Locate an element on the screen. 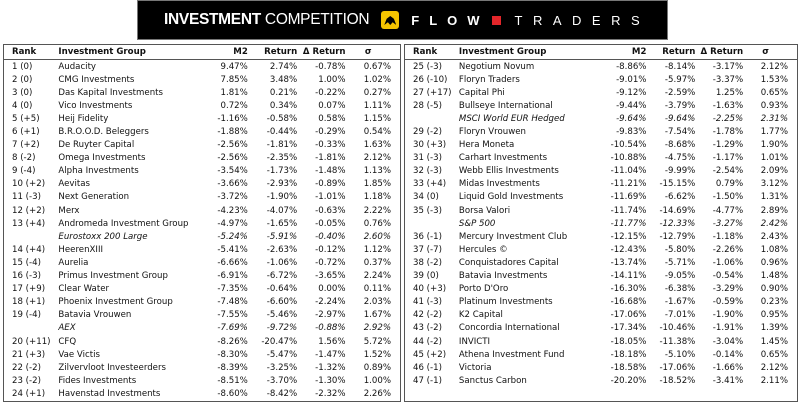  m2-cell: -9.44% is located at coordinates (631, 105).